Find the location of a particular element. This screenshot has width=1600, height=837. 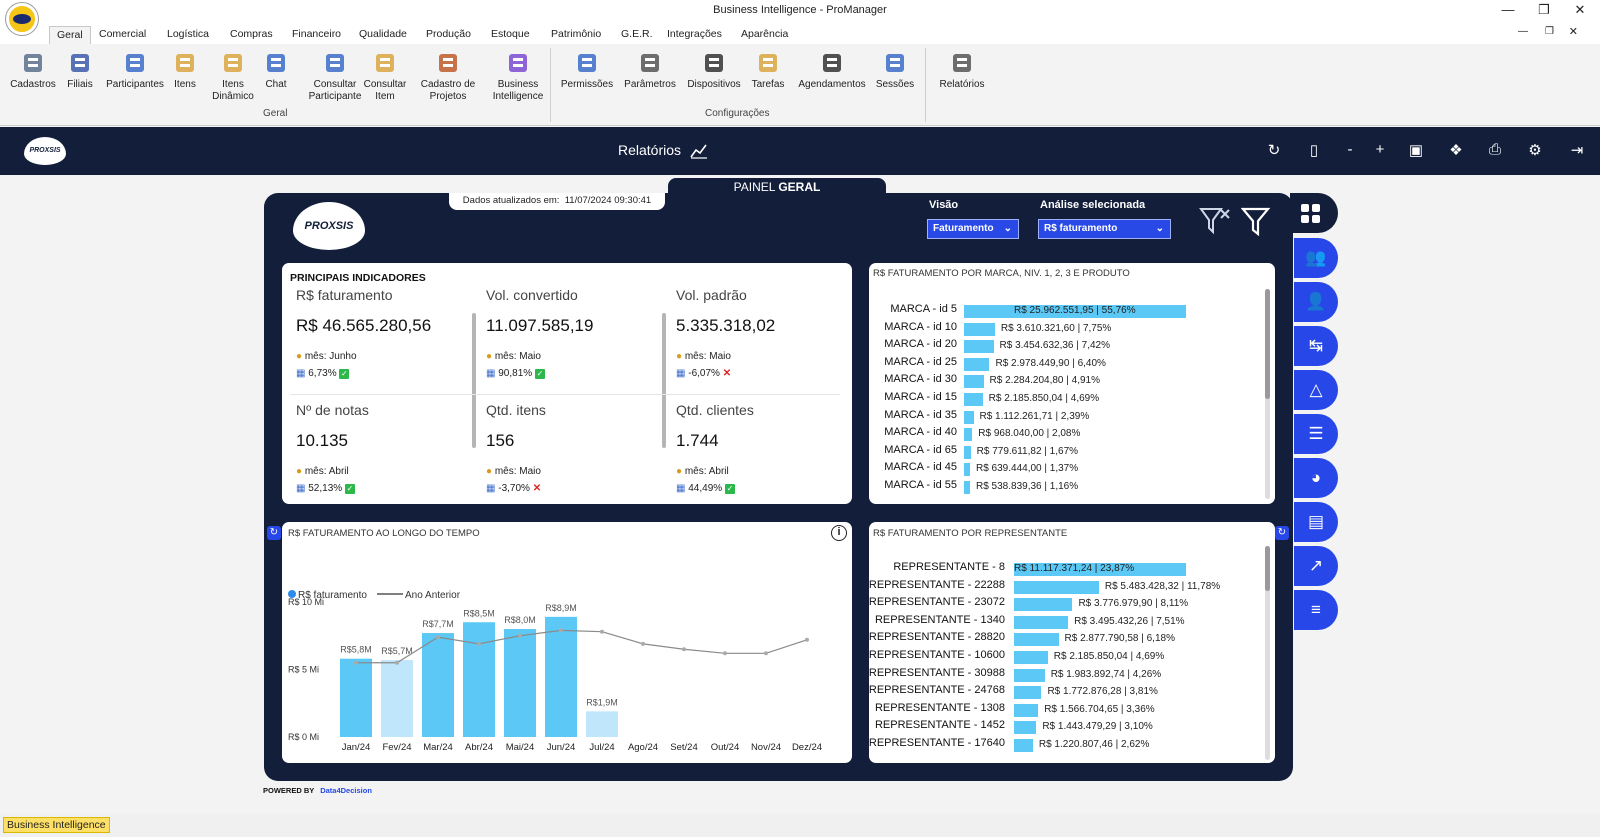

mobile-icon: ▯ is located at coordinates (1314, 150).